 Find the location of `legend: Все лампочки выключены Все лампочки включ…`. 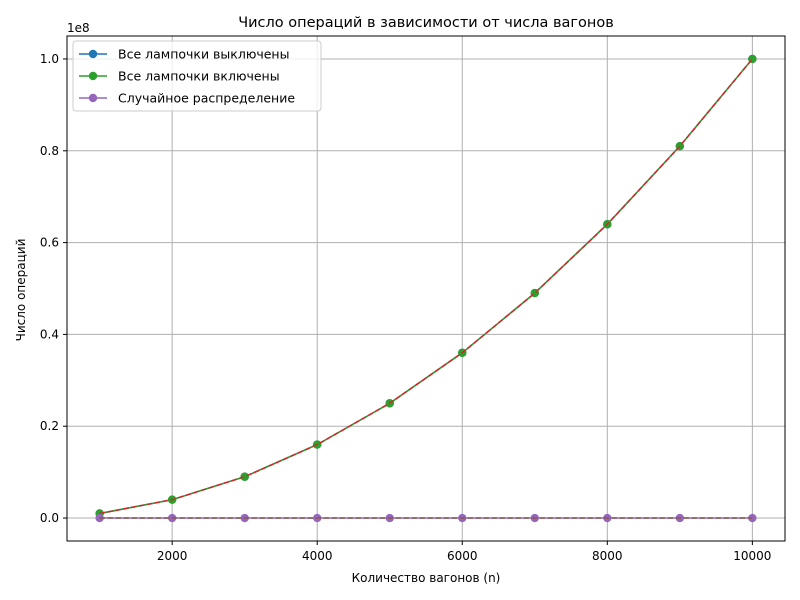

legend: Все лампочки выключены Все лампочки включ… is located at coordinates (197, 76).